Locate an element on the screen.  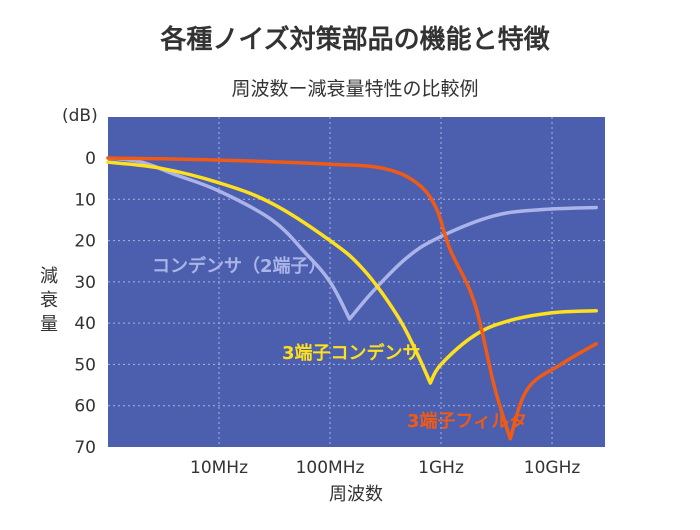
y-tick-label: 50 is located at coordinates (85, 365).